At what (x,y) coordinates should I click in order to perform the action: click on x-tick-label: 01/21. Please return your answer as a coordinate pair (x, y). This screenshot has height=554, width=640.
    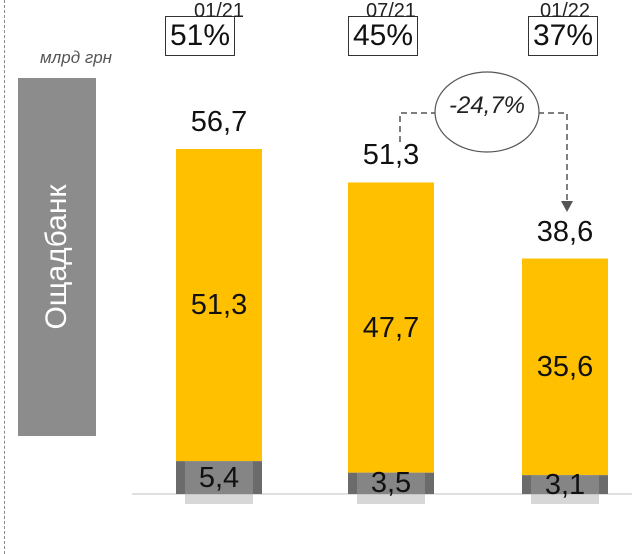
    Looking at the image, I should click on (219, 11).